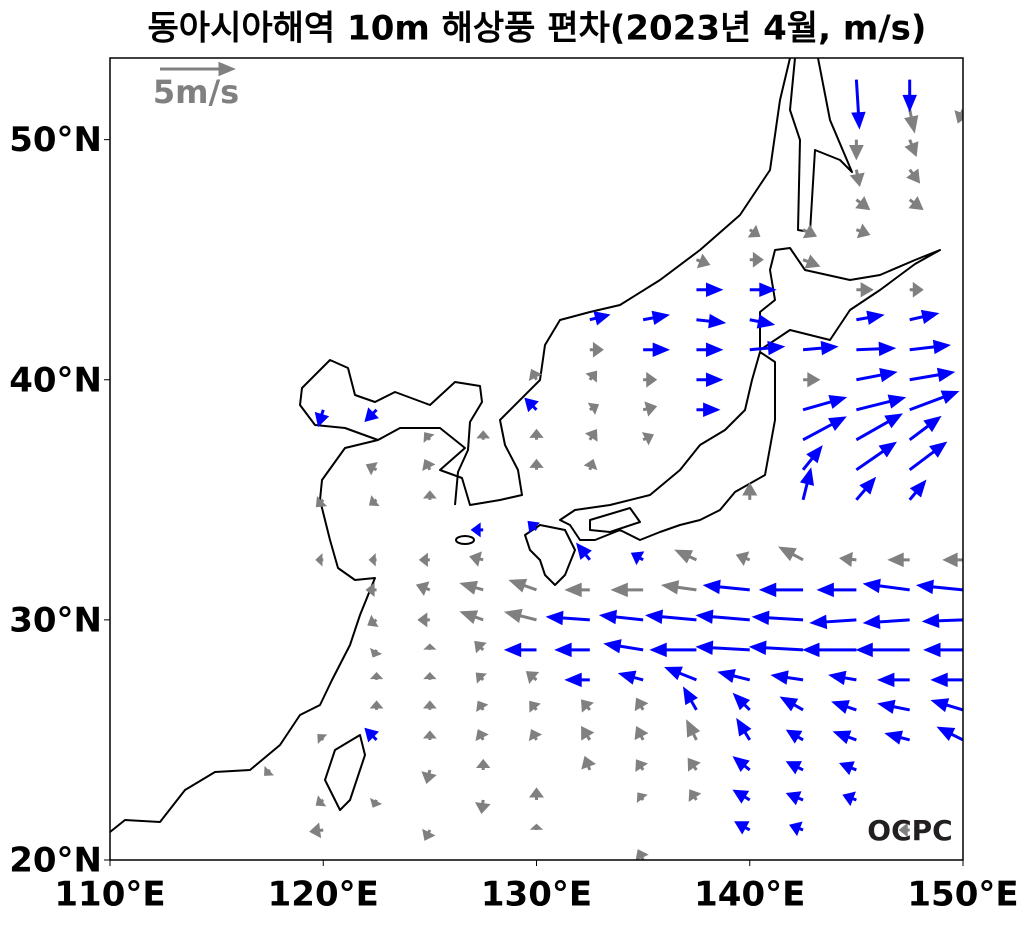 The height and width of the screenshot is (932, 1025). What do you see at coordinates (537, 29) in the screenshot?
I see `chart-title: 동아시아해역 10m 해상풍 편차(2023년 4월, m/s)` at bounding box center [537, 29].